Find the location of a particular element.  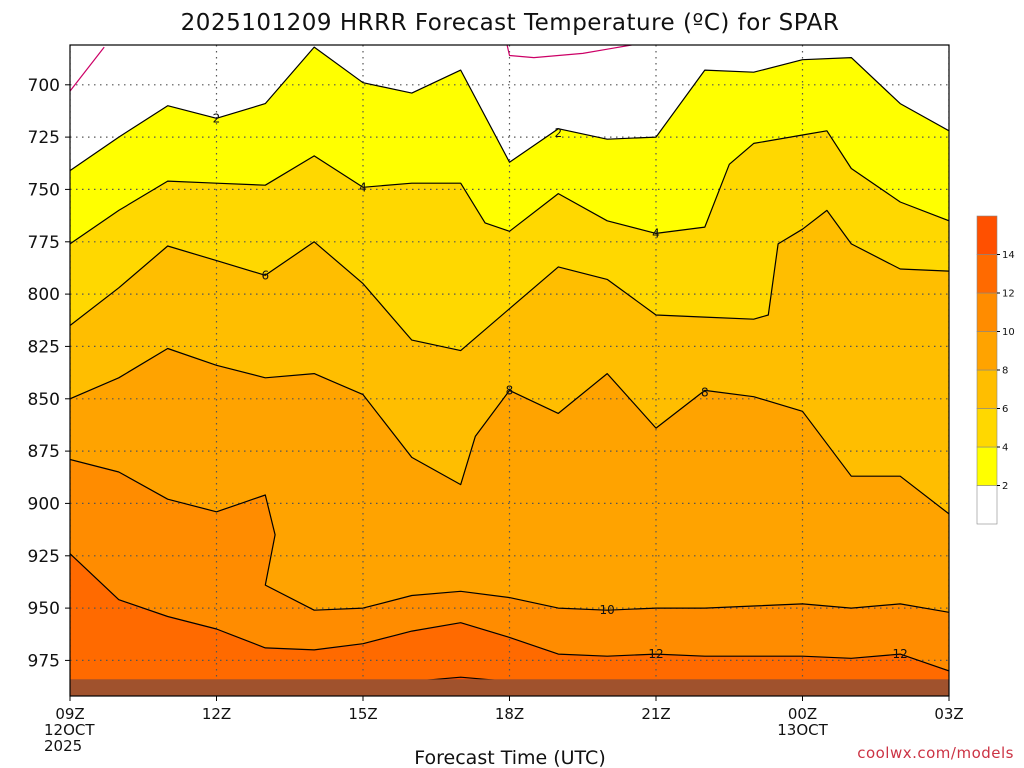

y-tick-label-750: 750 is located at coordinates (44, 190).